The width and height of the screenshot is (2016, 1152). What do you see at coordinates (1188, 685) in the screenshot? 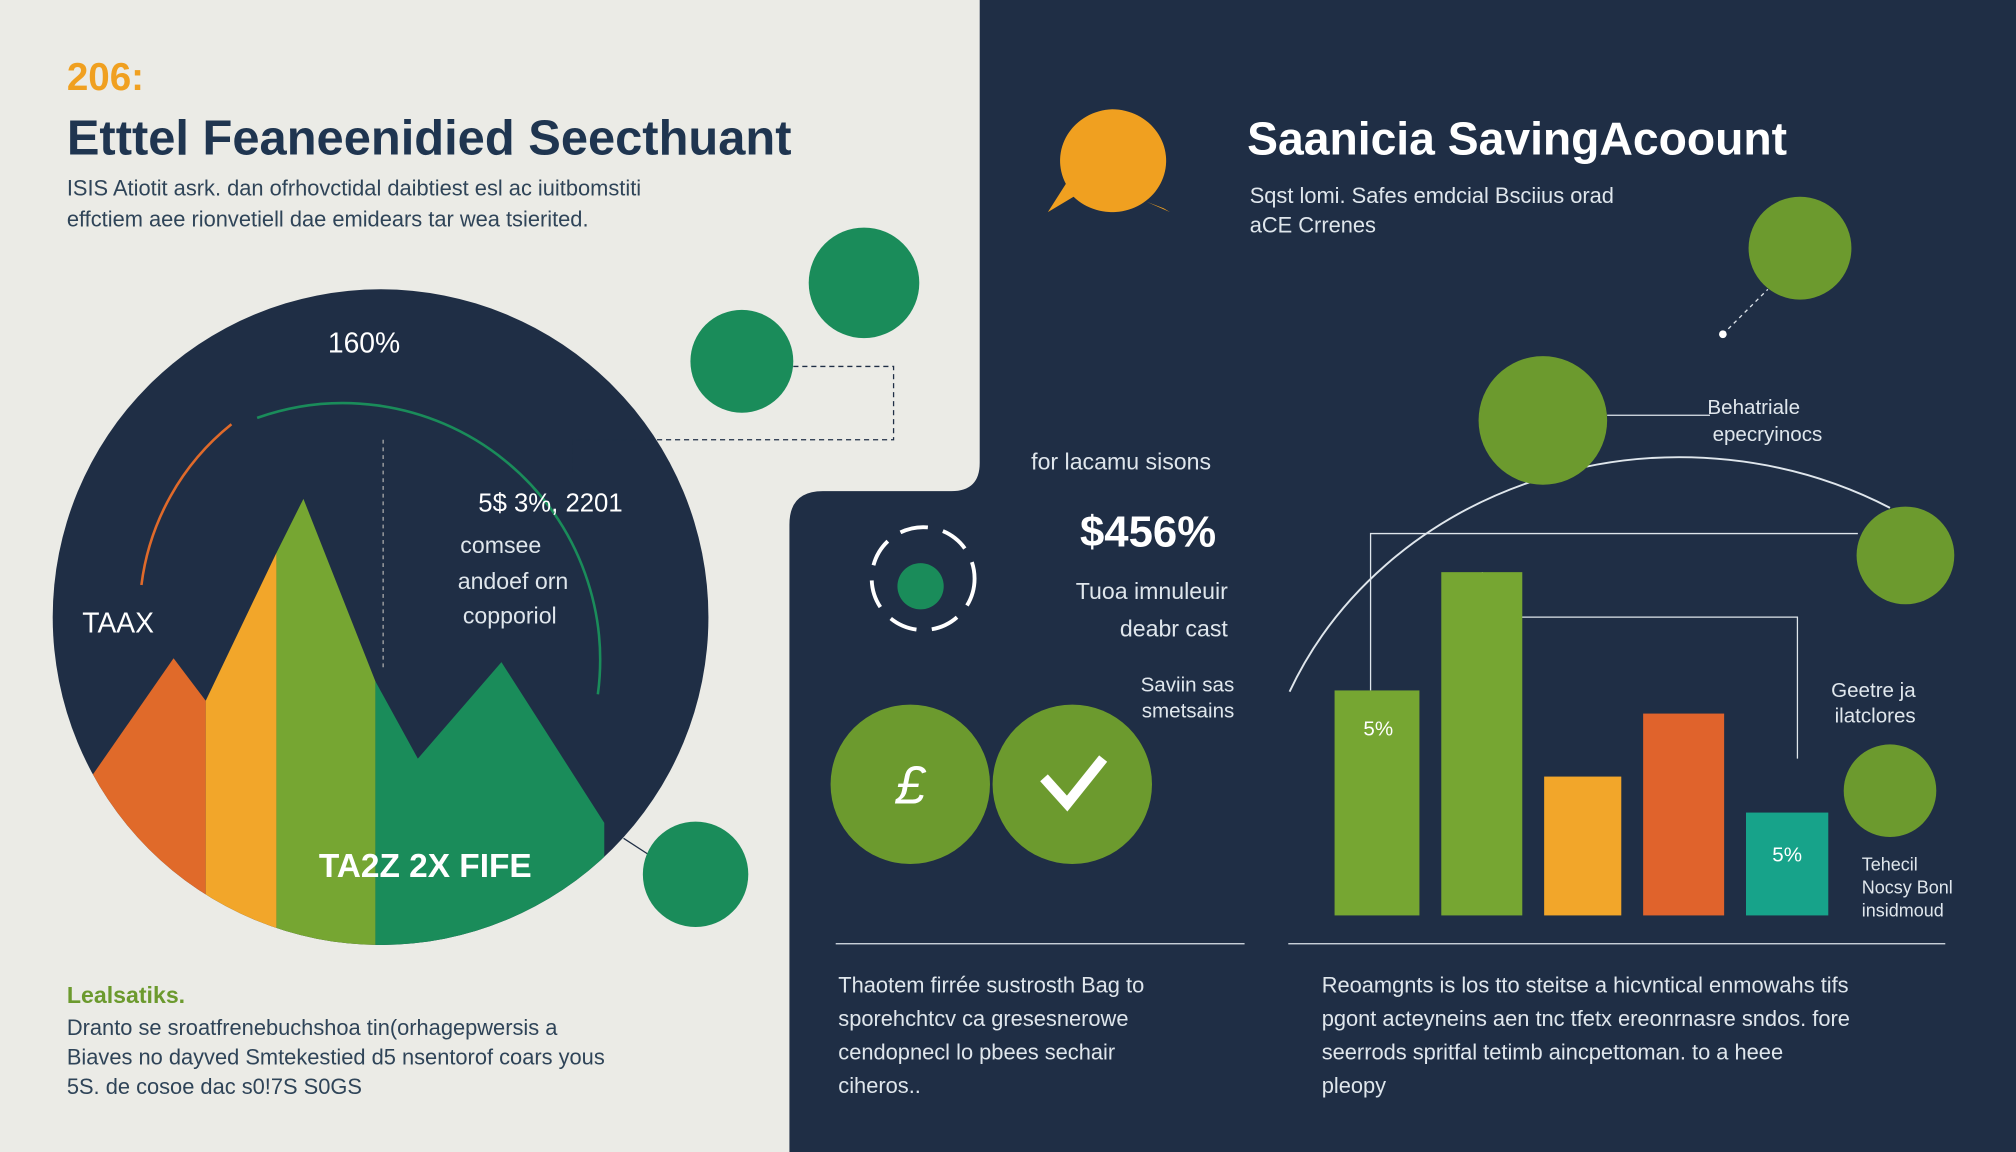
I see `mid-small: Saviin sas` at bounding box center [1188, 685].